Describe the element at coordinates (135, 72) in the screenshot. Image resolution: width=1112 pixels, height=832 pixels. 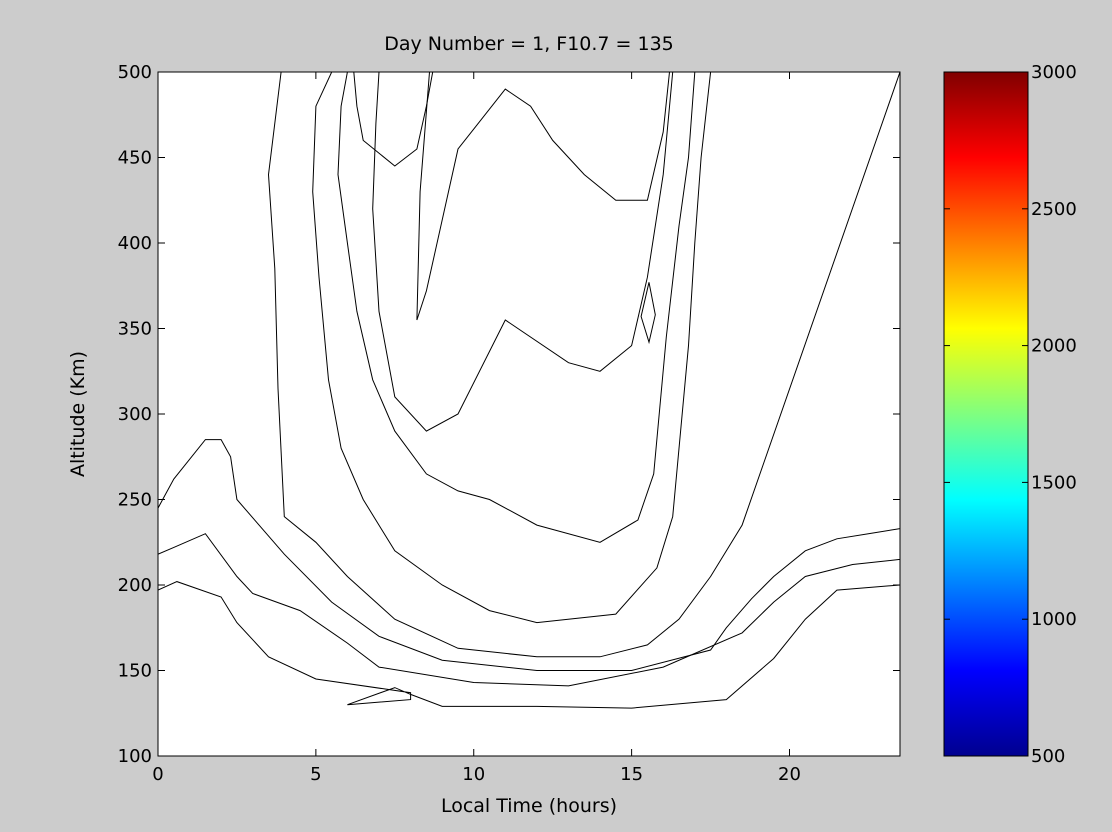
I see `y-tick-label-8: 500` at that location.